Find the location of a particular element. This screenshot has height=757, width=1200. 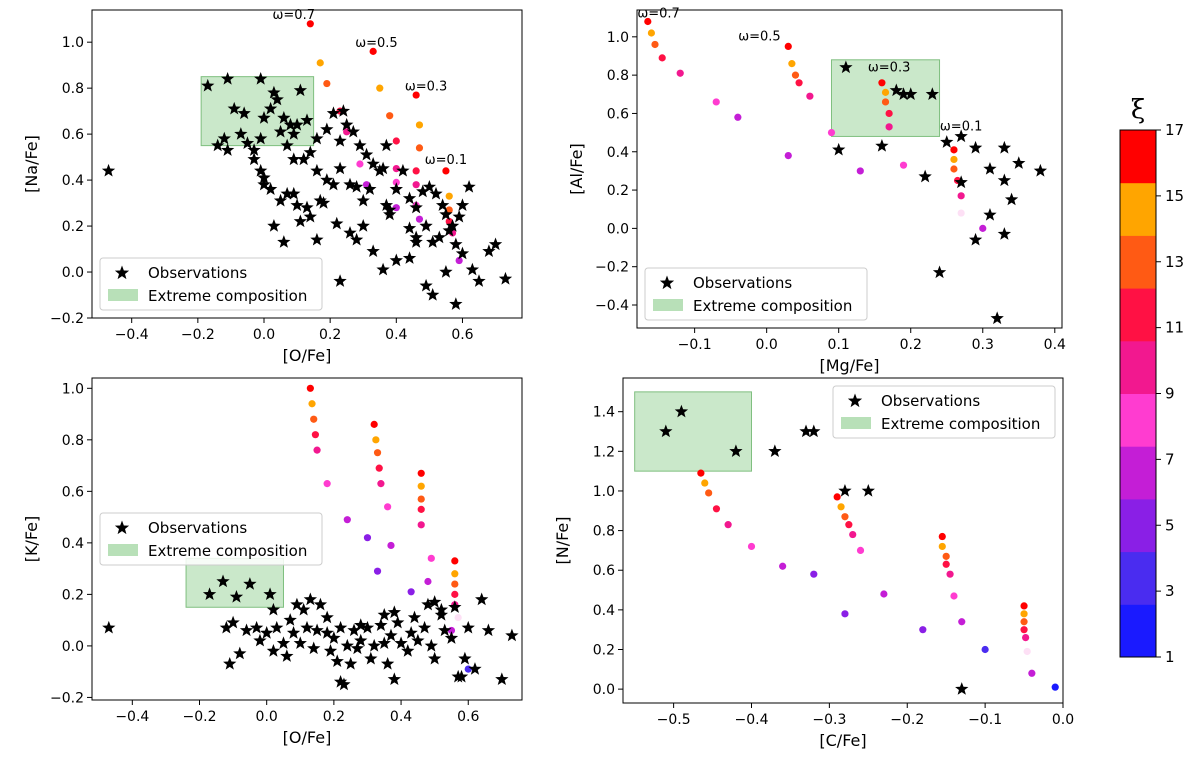

x-tick-label: 0.1 is located at coordinates (839, 345).